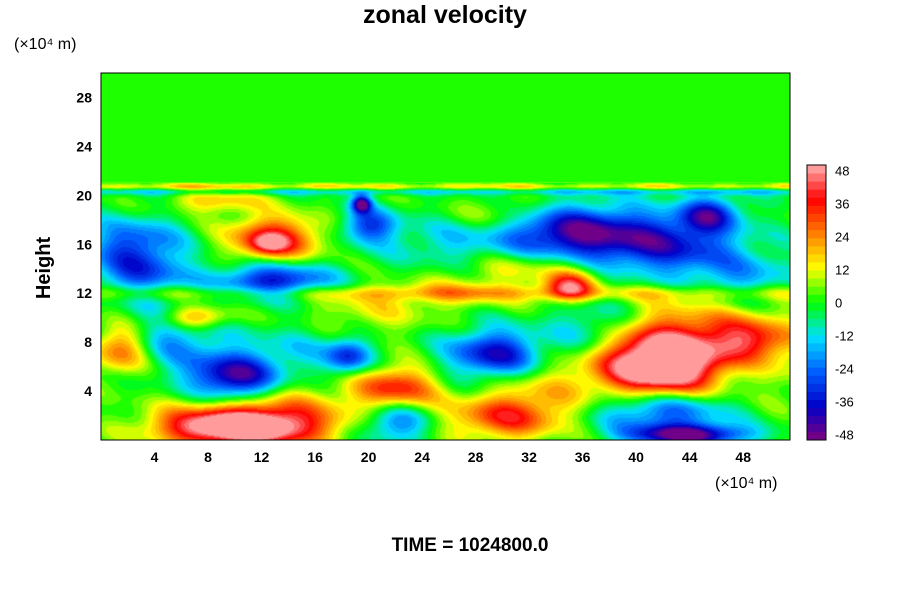  What do you see at coordinates (445, 15) in the screenshot?
I see `chart-title: zonal velocity` at bounding box center [445, 15].